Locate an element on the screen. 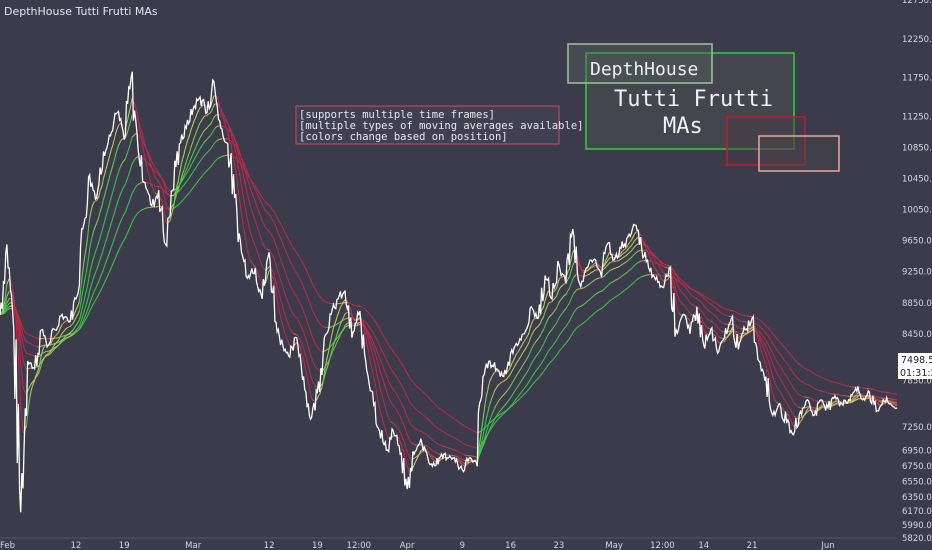 Image resolution: width=932 pixels, height=550 pixels. countdown-tag is located at coordinates (915, 372).